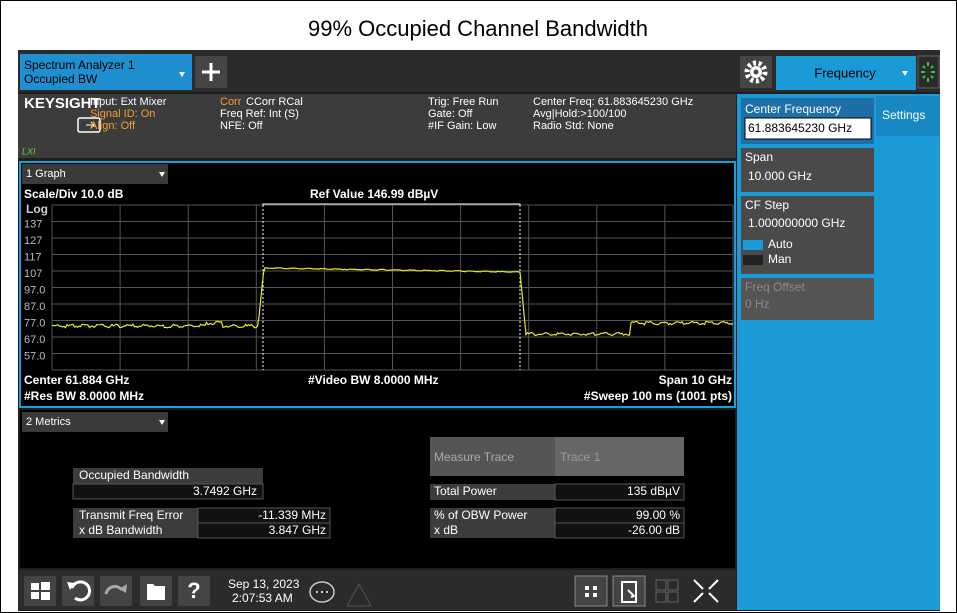 The image size is (957, 613). What do you see at coordinates (667, 591) in the screenshot?
I see `window-grid-button` at bounding box center [667, 591].